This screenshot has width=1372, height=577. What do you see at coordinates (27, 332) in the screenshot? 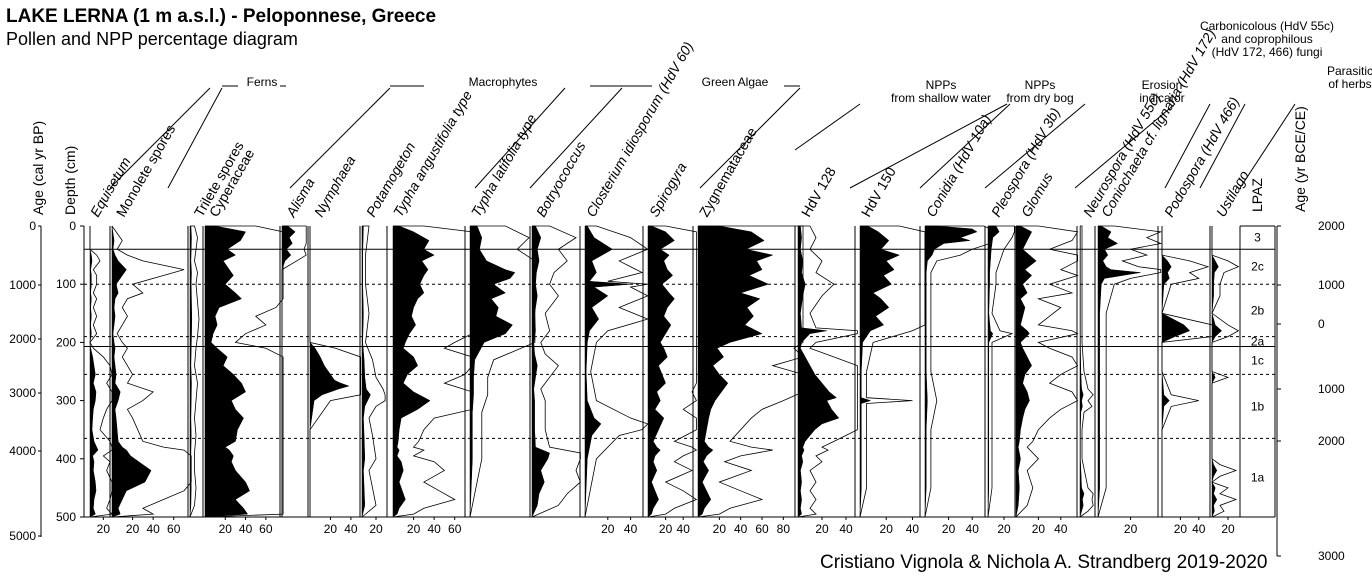
I see `age-axis-left: 0 1000 2000 3000 4000 5000 Age (cal yr BP)` at bounding box center [27, 332].